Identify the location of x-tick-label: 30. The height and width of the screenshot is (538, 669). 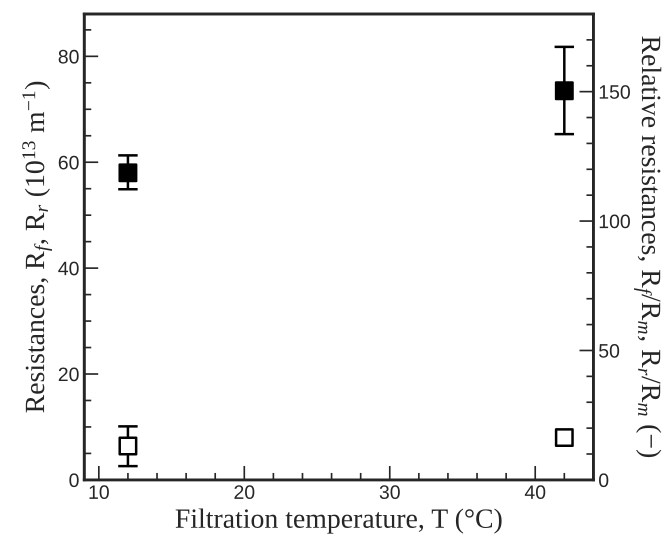
(390, 492).